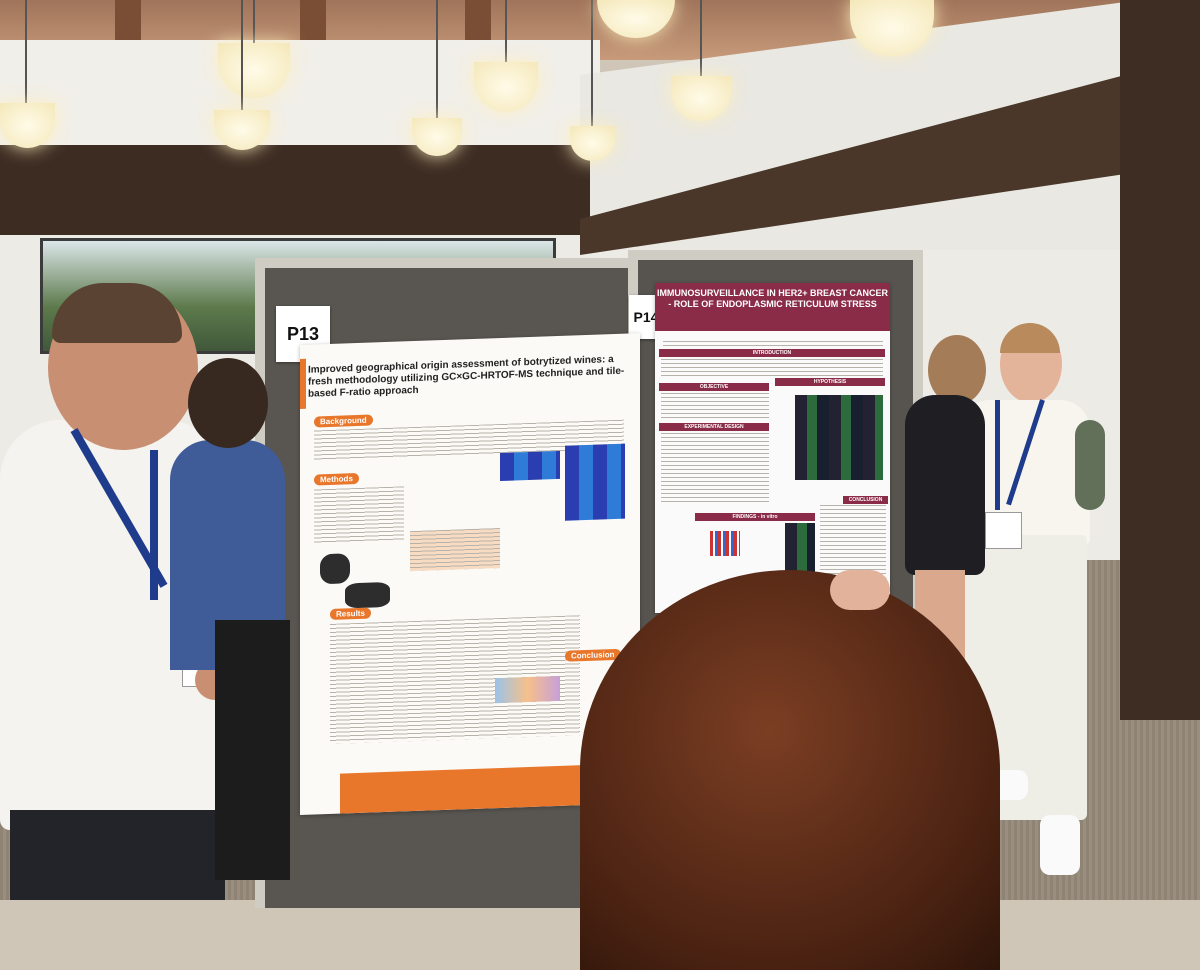 Image resolution: width=1200 pixels, height=970 pixels. Describe the element at coordinates (772, 353) in the screenshot. I see `section-introduction: INTRODUCTION` at that location.